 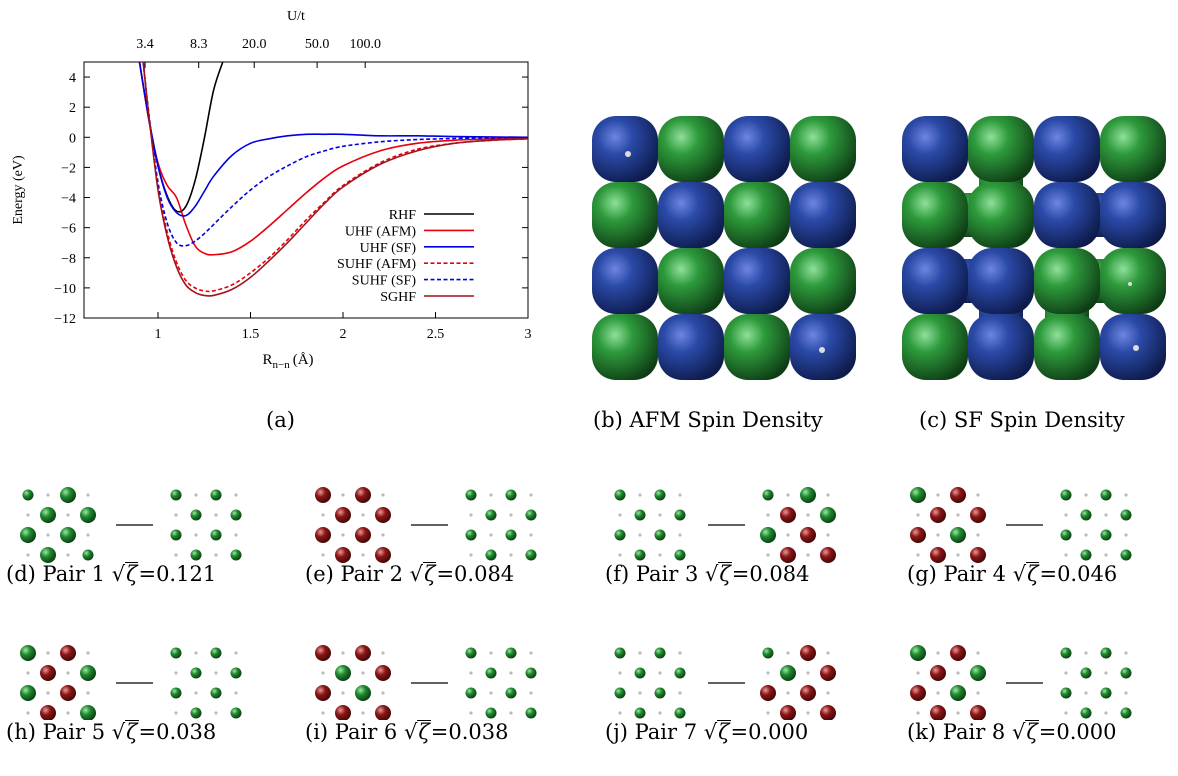 I want to click on legend-label: RHF, so click(x=402, y=215).